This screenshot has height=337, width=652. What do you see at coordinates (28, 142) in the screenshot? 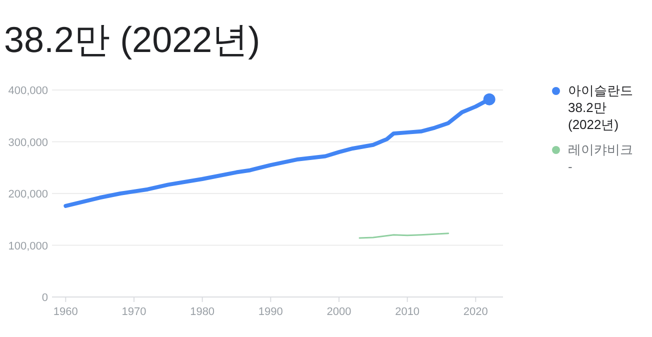
I see `y-tick-label: 300,000` at bounding box center [28, 142].